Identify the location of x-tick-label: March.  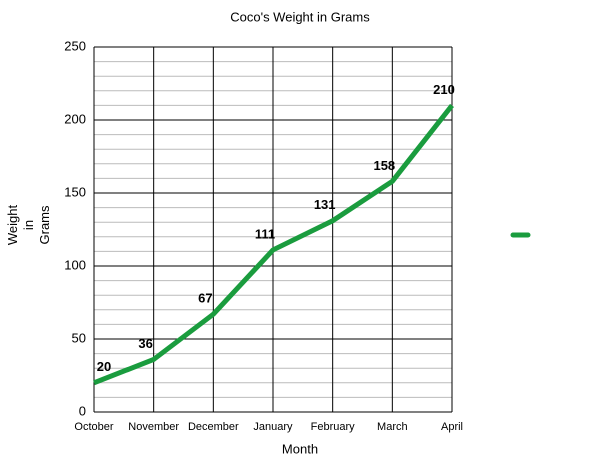
(392, 427).